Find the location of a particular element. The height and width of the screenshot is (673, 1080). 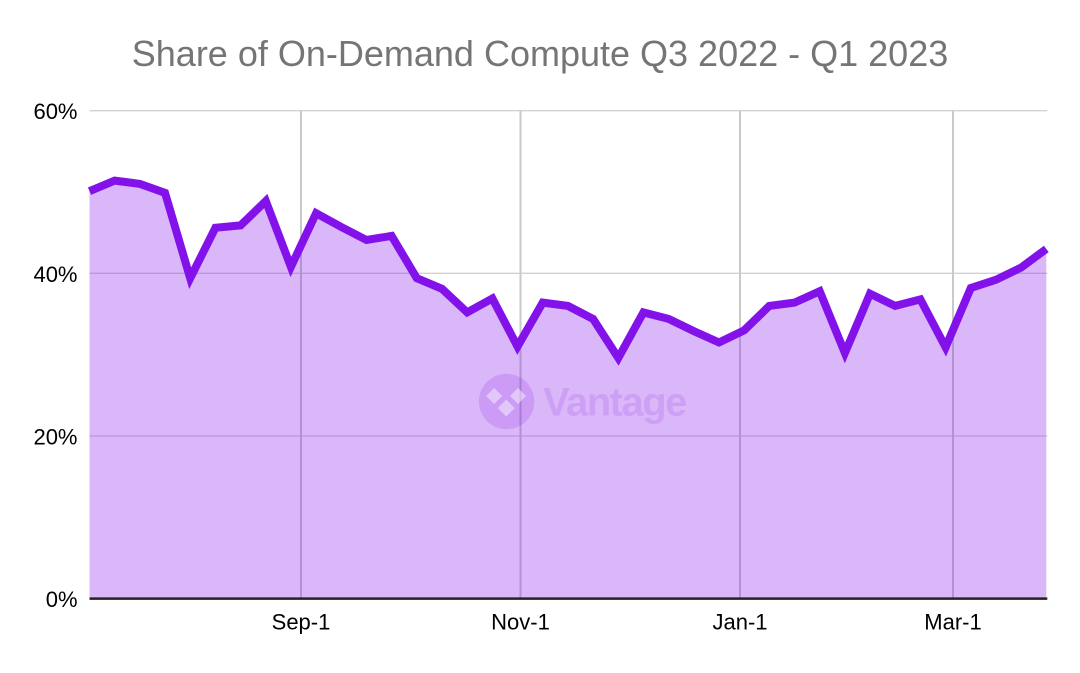

svg-text: Sep-1 is located at coordinates (301, 622).